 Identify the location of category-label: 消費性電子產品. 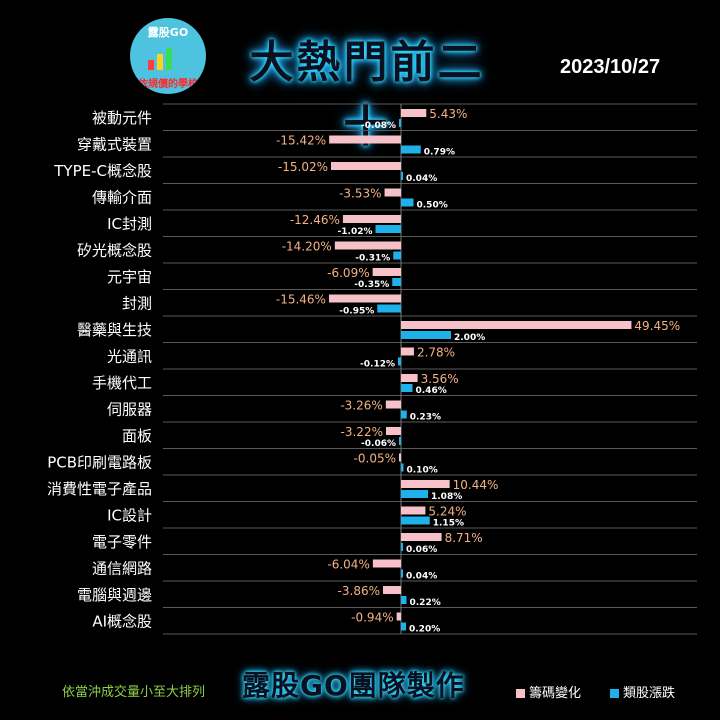
(99, 489).